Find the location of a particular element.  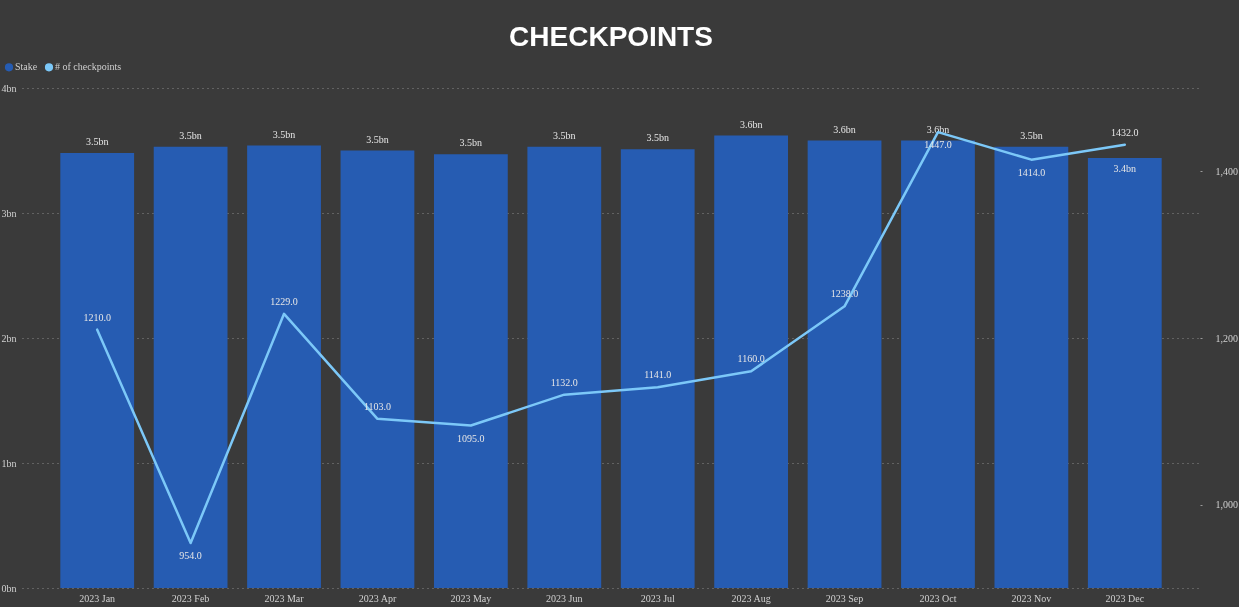

x-tick-label: 2023 Jul is located at coordinates (658, 598).